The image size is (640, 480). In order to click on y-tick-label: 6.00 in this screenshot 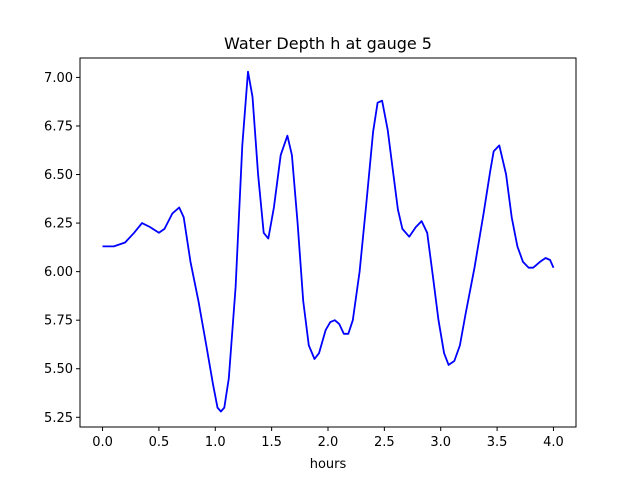, I will do `click(58, 272)`.